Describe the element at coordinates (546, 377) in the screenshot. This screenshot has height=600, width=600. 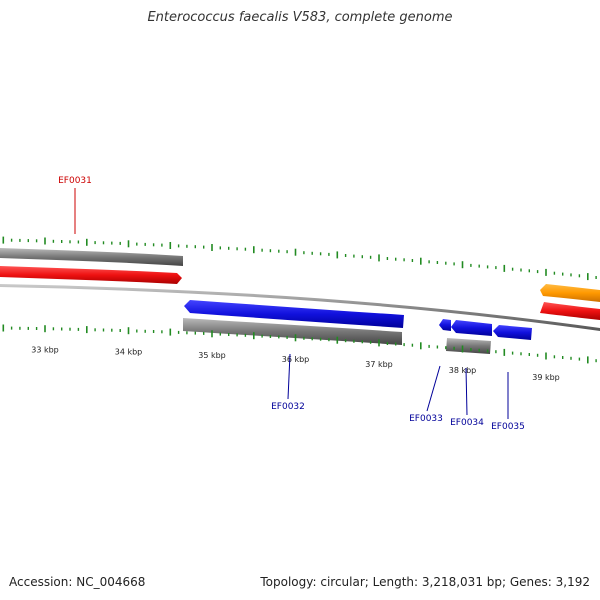
I see `kbp-label: 39 kbp` at that location.